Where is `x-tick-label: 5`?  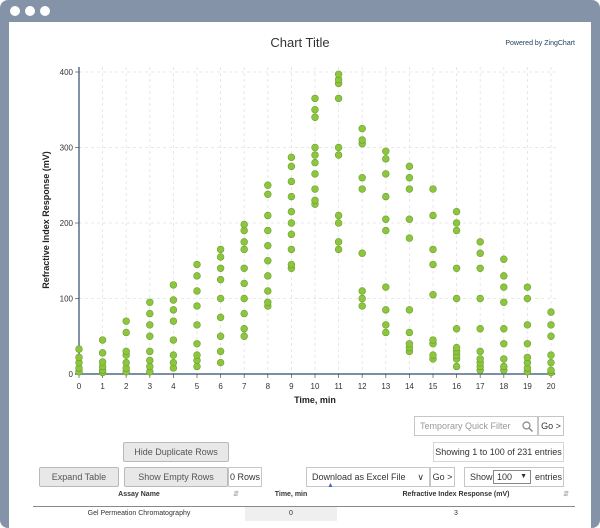
x-tick-label: 5 is located at coordinates (197, 386).